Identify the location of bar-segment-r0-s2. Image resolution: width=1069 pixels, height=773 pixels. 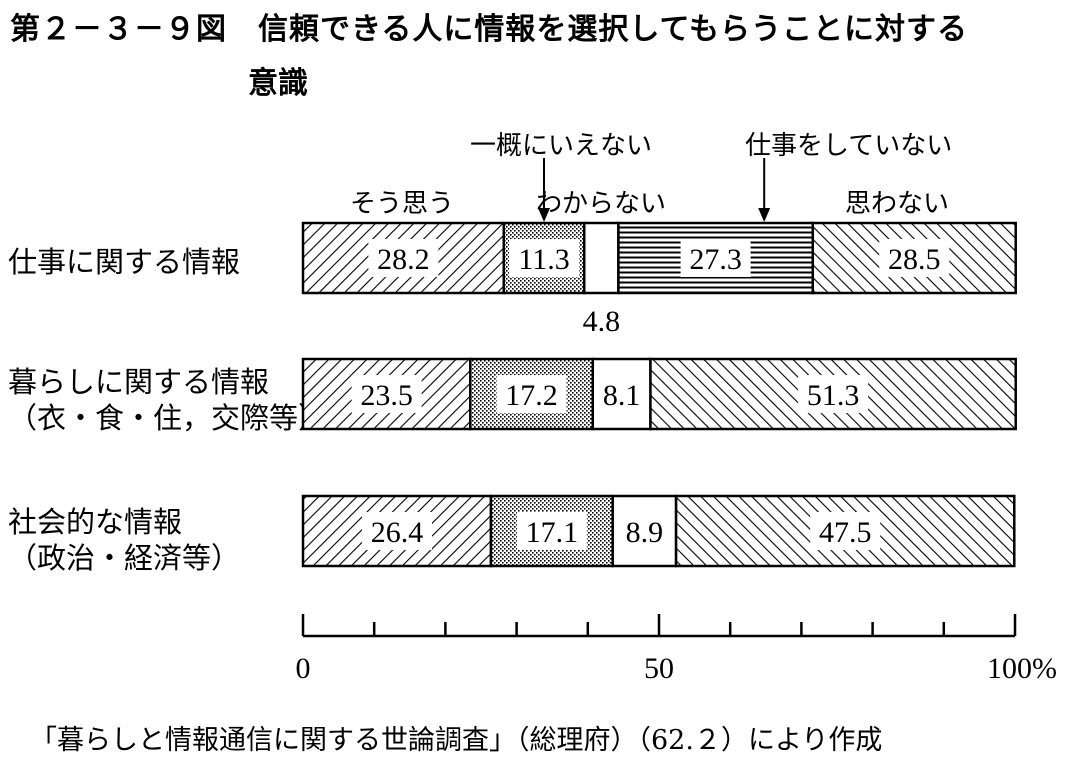
(601, 258).